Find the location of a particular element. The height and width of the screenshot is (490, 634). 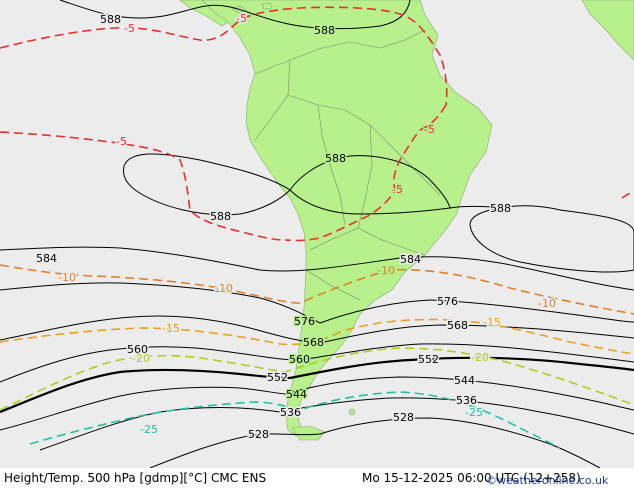

contour-588-north is located at coordinates (235, 15).